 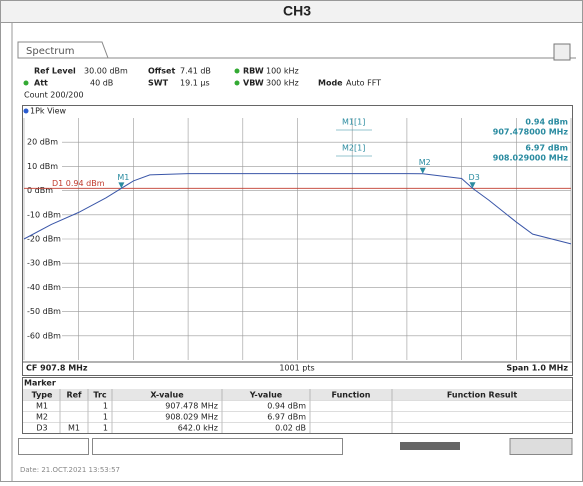 I want to click on value: 100 kHz, so click(x=282, y=71).